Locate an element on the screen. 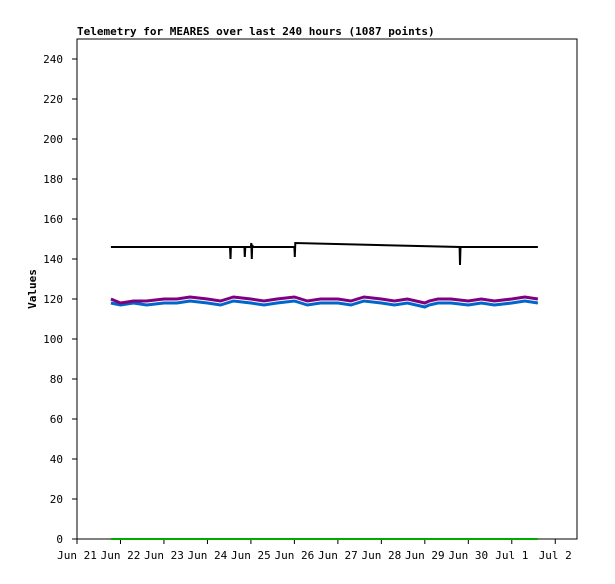  x-tick-label: Jun 30 is located at coordinates (468, 555).